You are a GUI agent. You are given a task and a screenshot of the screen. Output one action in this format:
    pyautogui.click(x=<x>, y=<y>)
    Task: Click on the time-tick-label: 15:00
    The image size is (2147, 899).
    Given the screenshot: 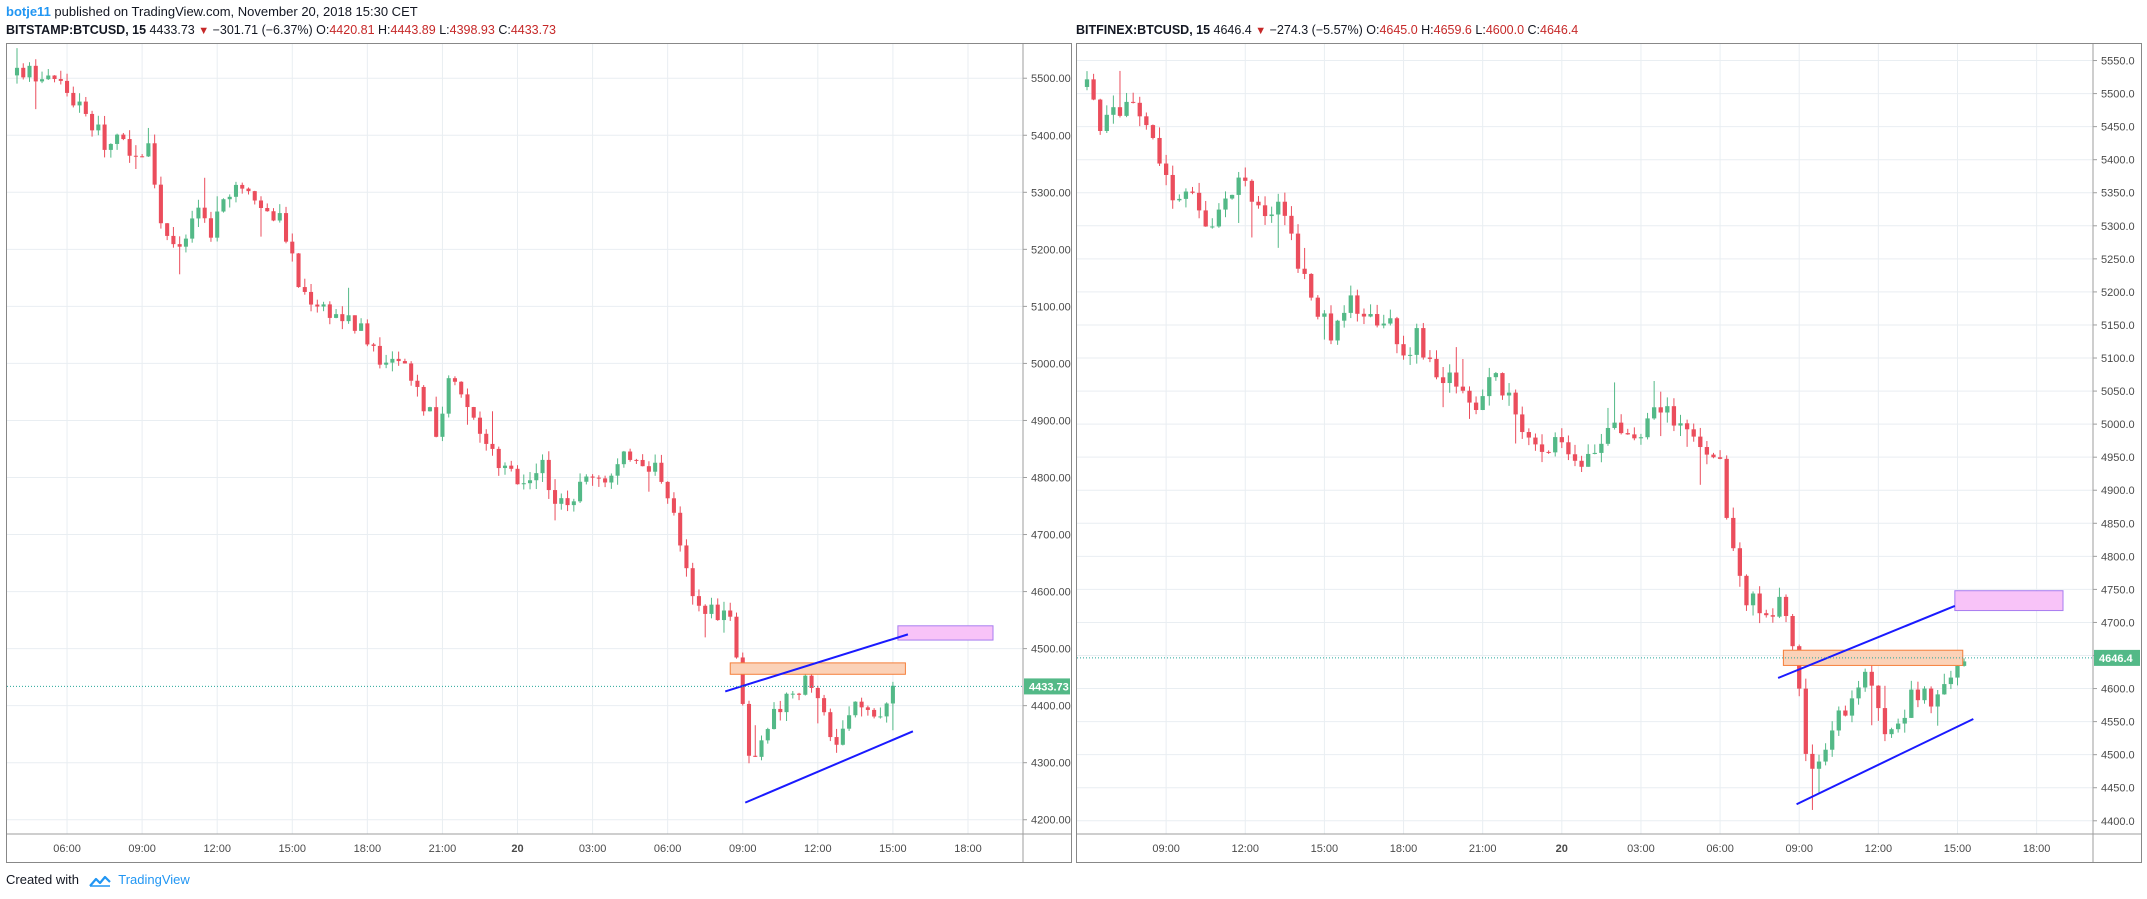 What is the action you would take?
    pyautogui.click(x=1958, y=849)
    